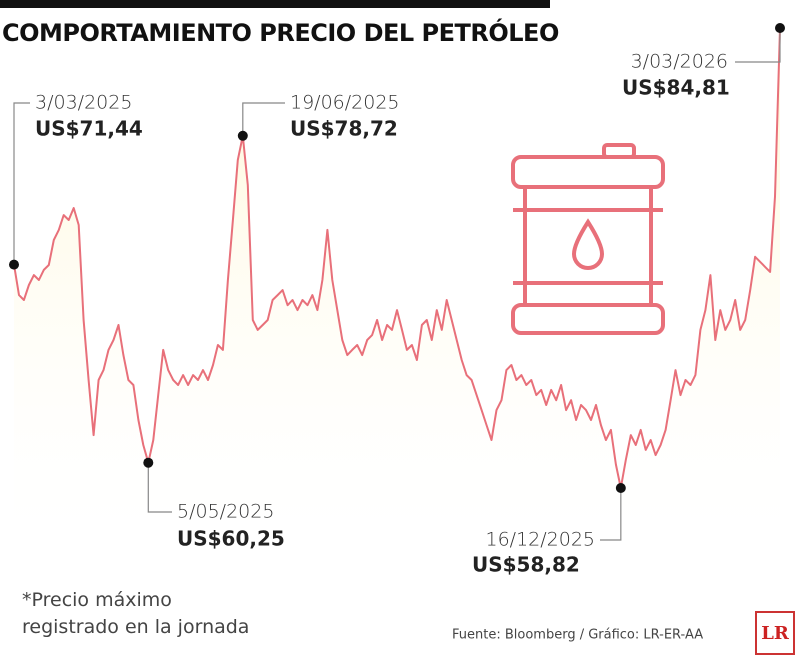 This screenshot has height=666, width=800. Describe the element at coordinates (89, 129) in the screenshot. I see `annotation-value: US$71,44` at that location.